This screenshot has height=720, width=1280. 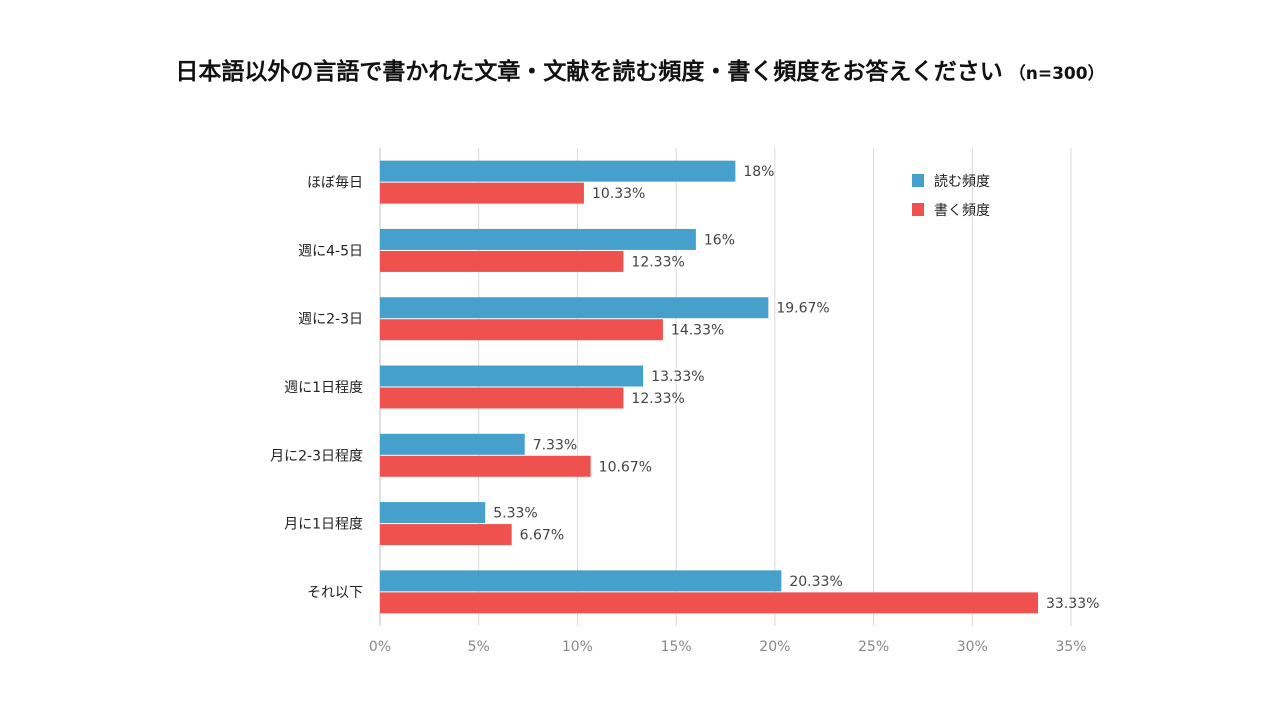 I want to click on data-label: 10.67%, so click(x=625, y=467).